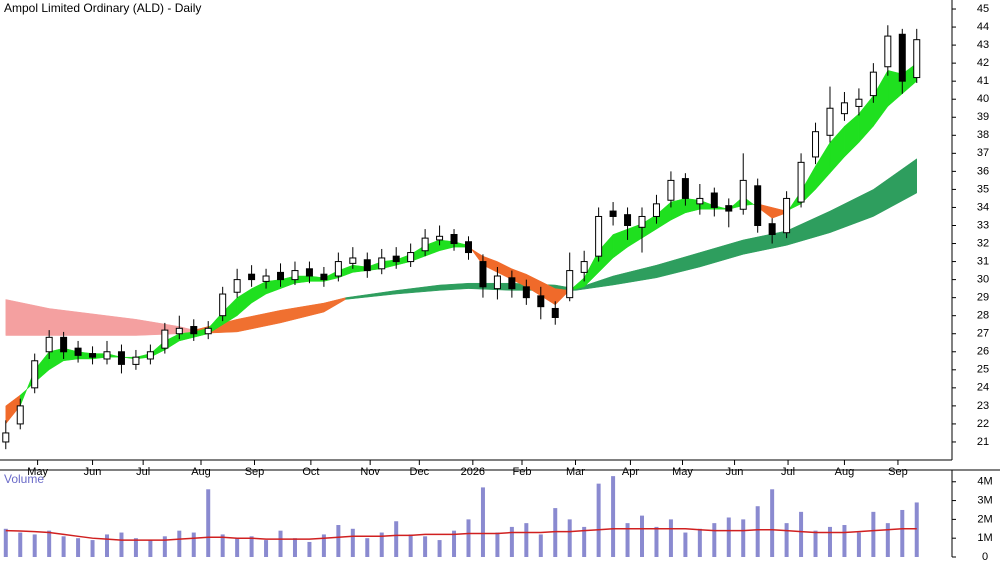 Image resolution: width=1000 pixels, height=562 pixels. What do you see at coordinates (983, 280) in the screenshot?
I see `y-tick-label: 30` at bounding box center [983, 280].